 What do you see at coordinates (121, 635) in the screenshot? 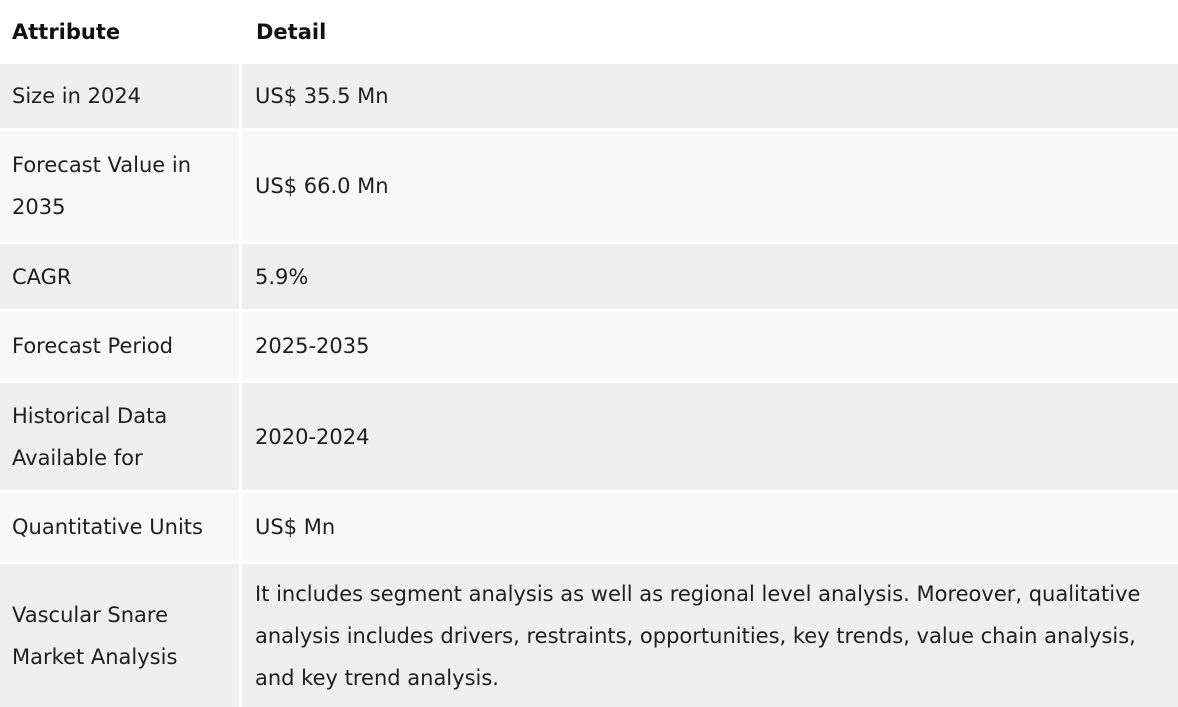
I see `attribute-cell: Vascular Snare Market Analysis` at bounding box center [121, 635].